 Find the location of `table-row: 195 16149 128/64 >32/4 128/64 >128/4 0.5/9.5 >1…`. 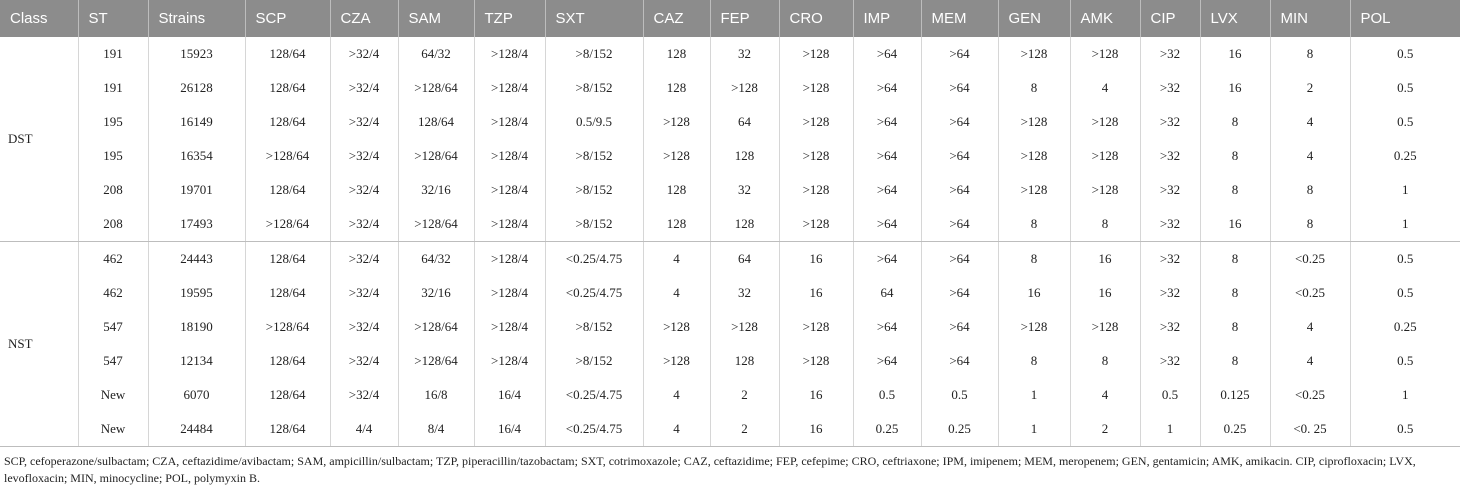

table-row: 195 16149 128/64 >32/4 128/64 >128/4 0.5/9.5 >1… is located at coordinates (730, 122).